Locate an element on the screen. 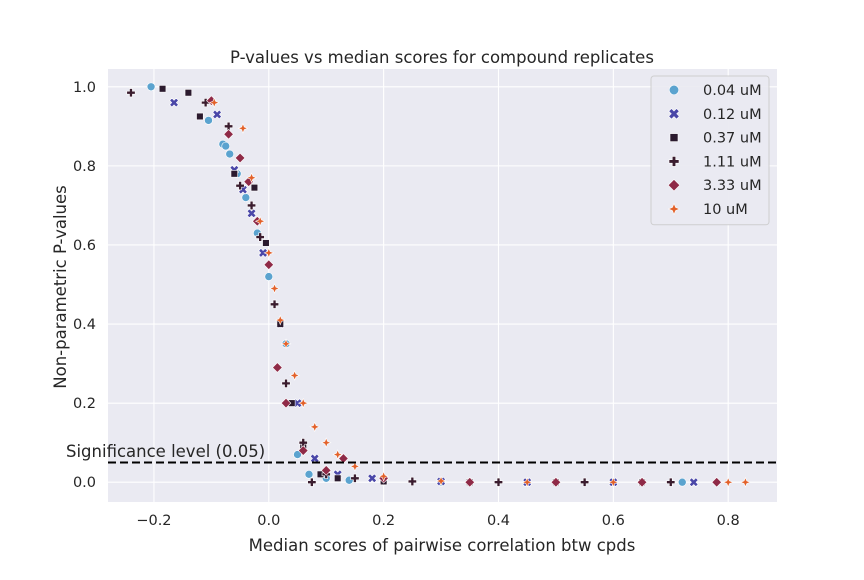 This screenshot has height=580, width=864. x-tick-label: 0.2 is located at coordinates (383, 521).